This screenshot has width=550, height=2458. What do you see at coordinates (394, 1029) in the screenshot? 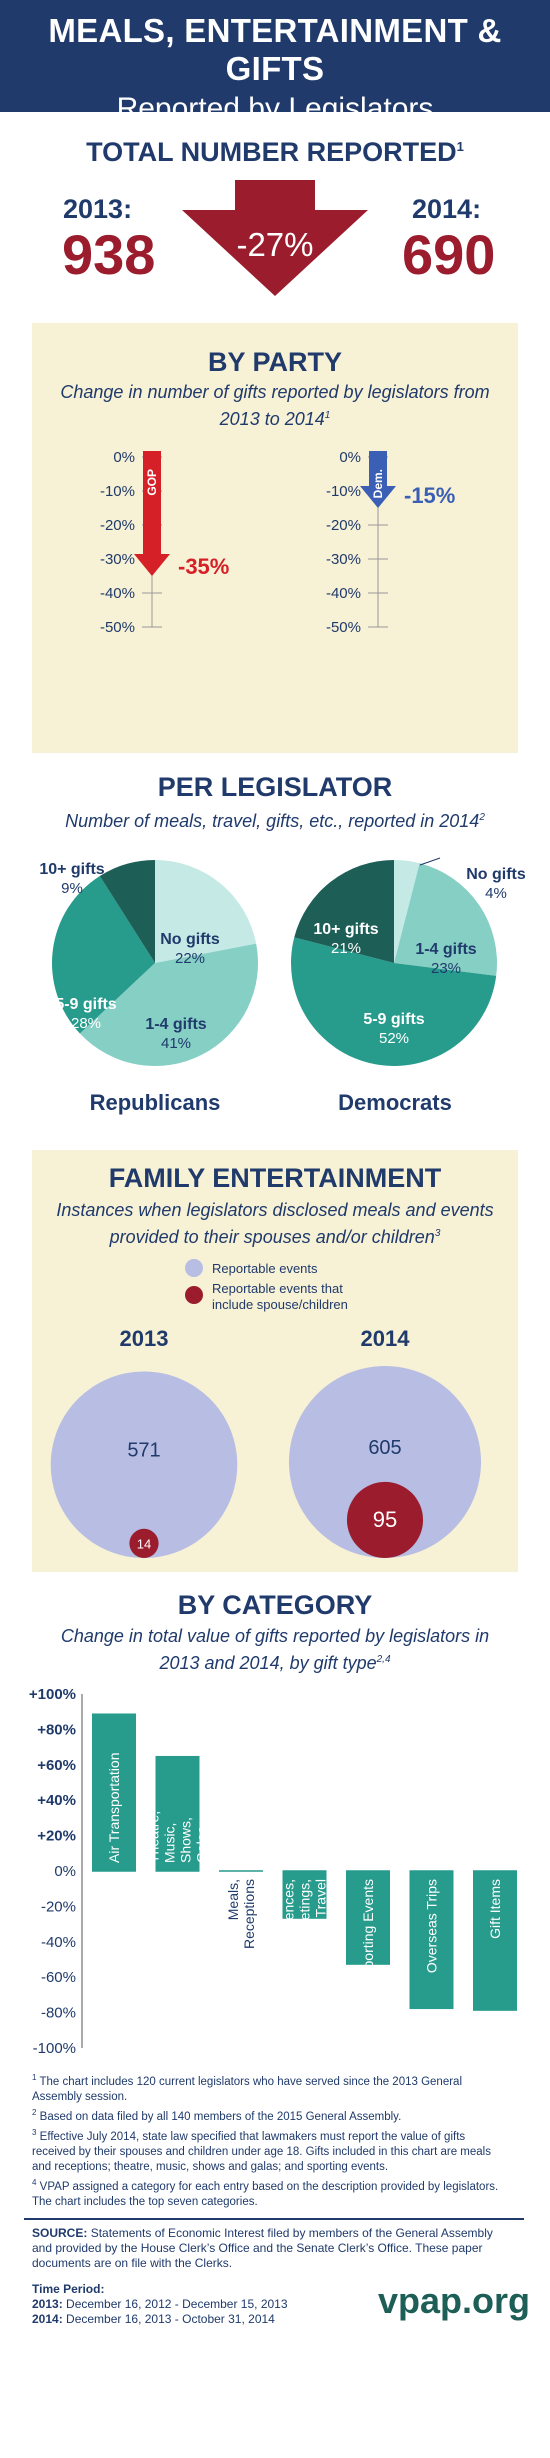
I see `dem-pie-label: 5-9 gifts 52%` at bounding box center [394, 1029].